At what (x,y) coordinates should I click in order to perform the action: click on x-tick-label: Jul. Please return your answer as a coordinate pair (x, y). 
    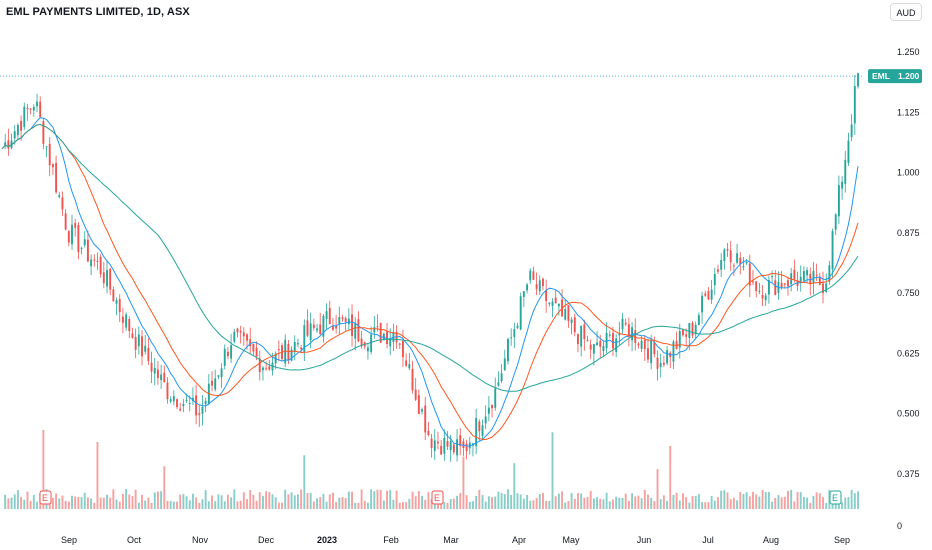
    Looking at the image, I should click on (708, 540).